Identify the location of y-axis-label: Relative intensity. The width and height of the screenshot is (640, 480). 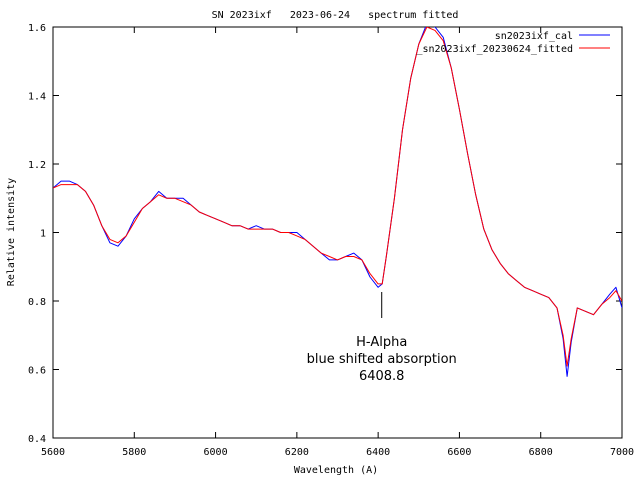
(11, 232).